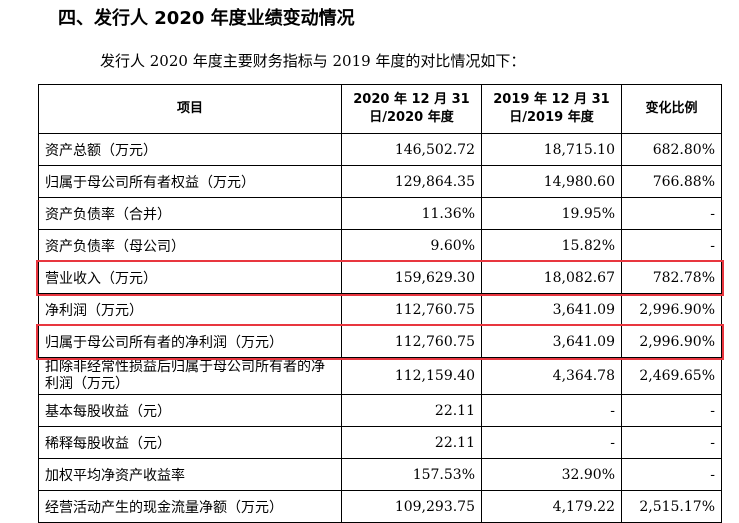  Describe the element at coordinates (190, 181) in the screenshot. I see `row-item: 归属于母公司所有者权益（万元）` at that location.